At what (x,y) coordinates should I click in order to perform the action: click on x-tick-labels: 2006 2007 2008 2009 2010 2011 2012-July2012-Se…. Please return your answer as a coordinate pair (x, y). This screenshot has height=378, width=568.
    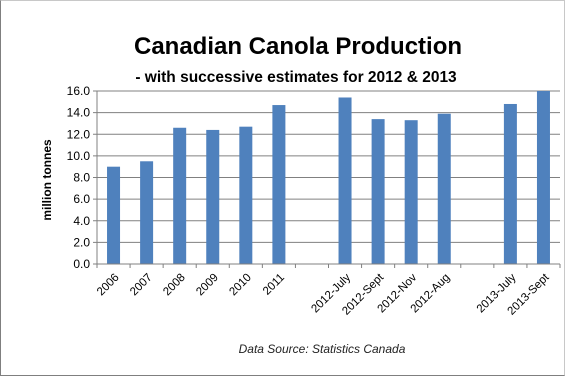
    Looking at the image, I should click on (323, 294).